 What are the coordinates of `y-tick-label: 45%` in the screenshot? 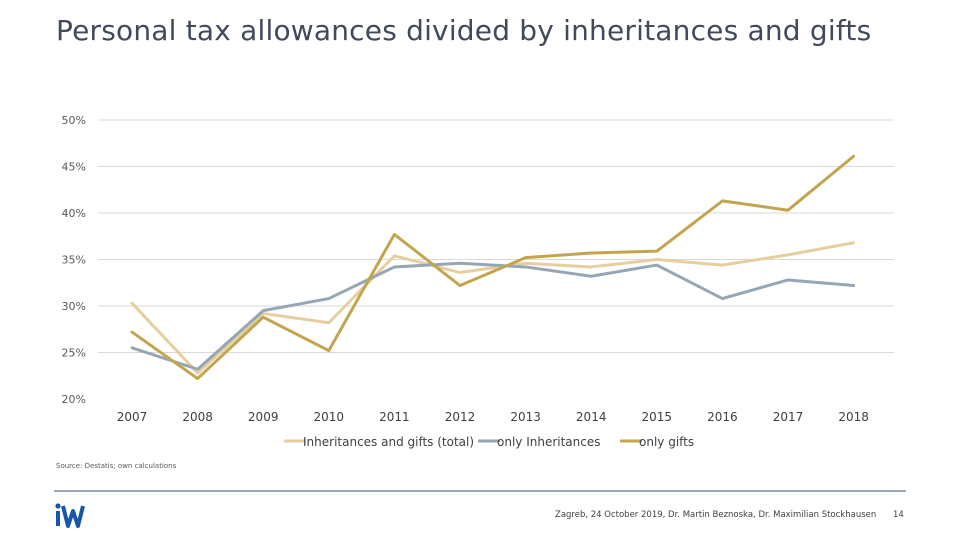 It's located at (74, 167).